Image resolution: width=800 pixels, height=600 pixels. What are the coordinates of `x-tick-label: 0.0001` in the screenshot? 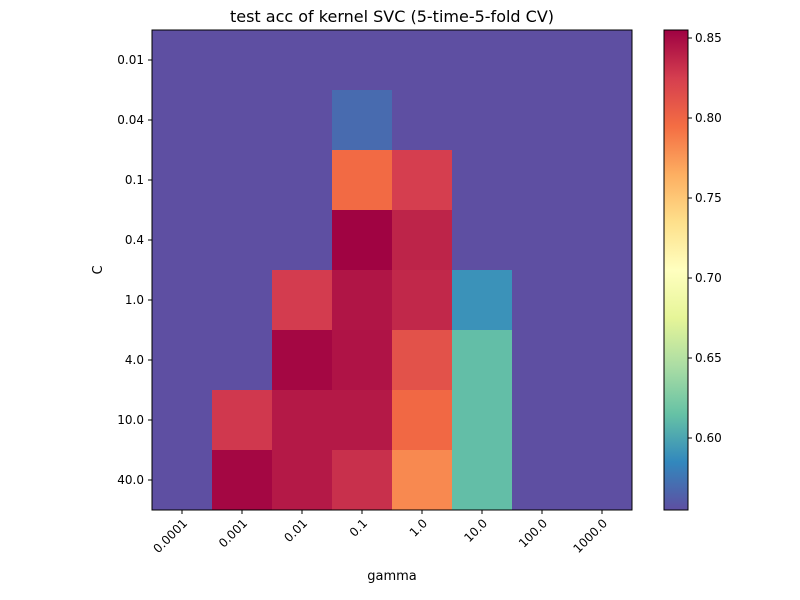 It's located at (171, 536).